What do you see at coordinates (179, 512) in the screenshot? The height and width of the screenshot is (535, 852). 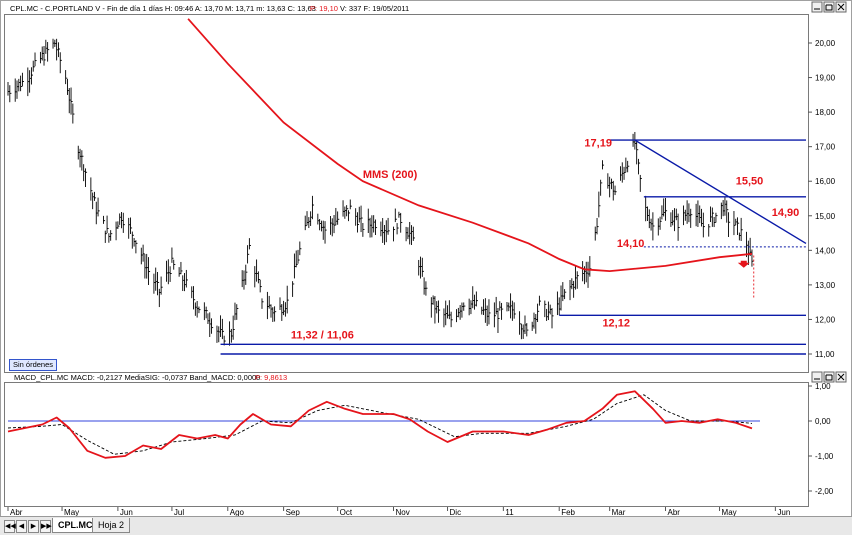 I see `x-tick-label: Jul` at bounding box center [179, 512].